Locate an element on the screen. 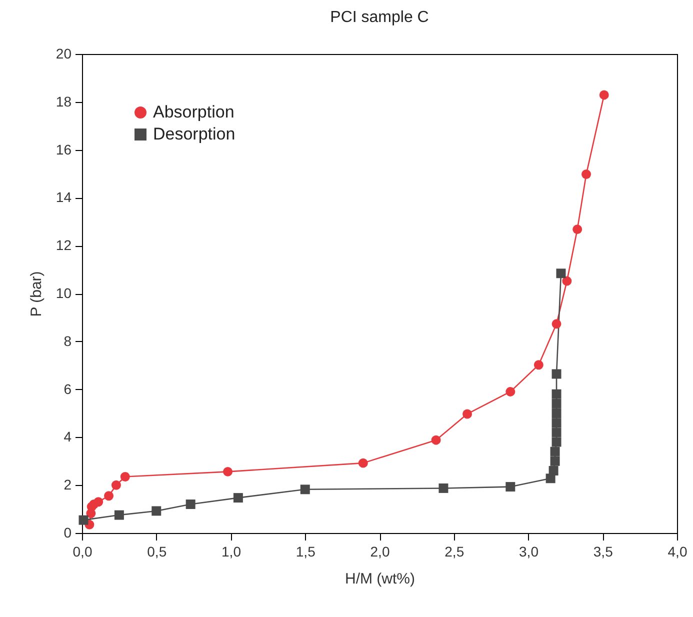 This screenshot has height=617, width=693. y-tick-label: 14 is located at coordinates (64, 197).